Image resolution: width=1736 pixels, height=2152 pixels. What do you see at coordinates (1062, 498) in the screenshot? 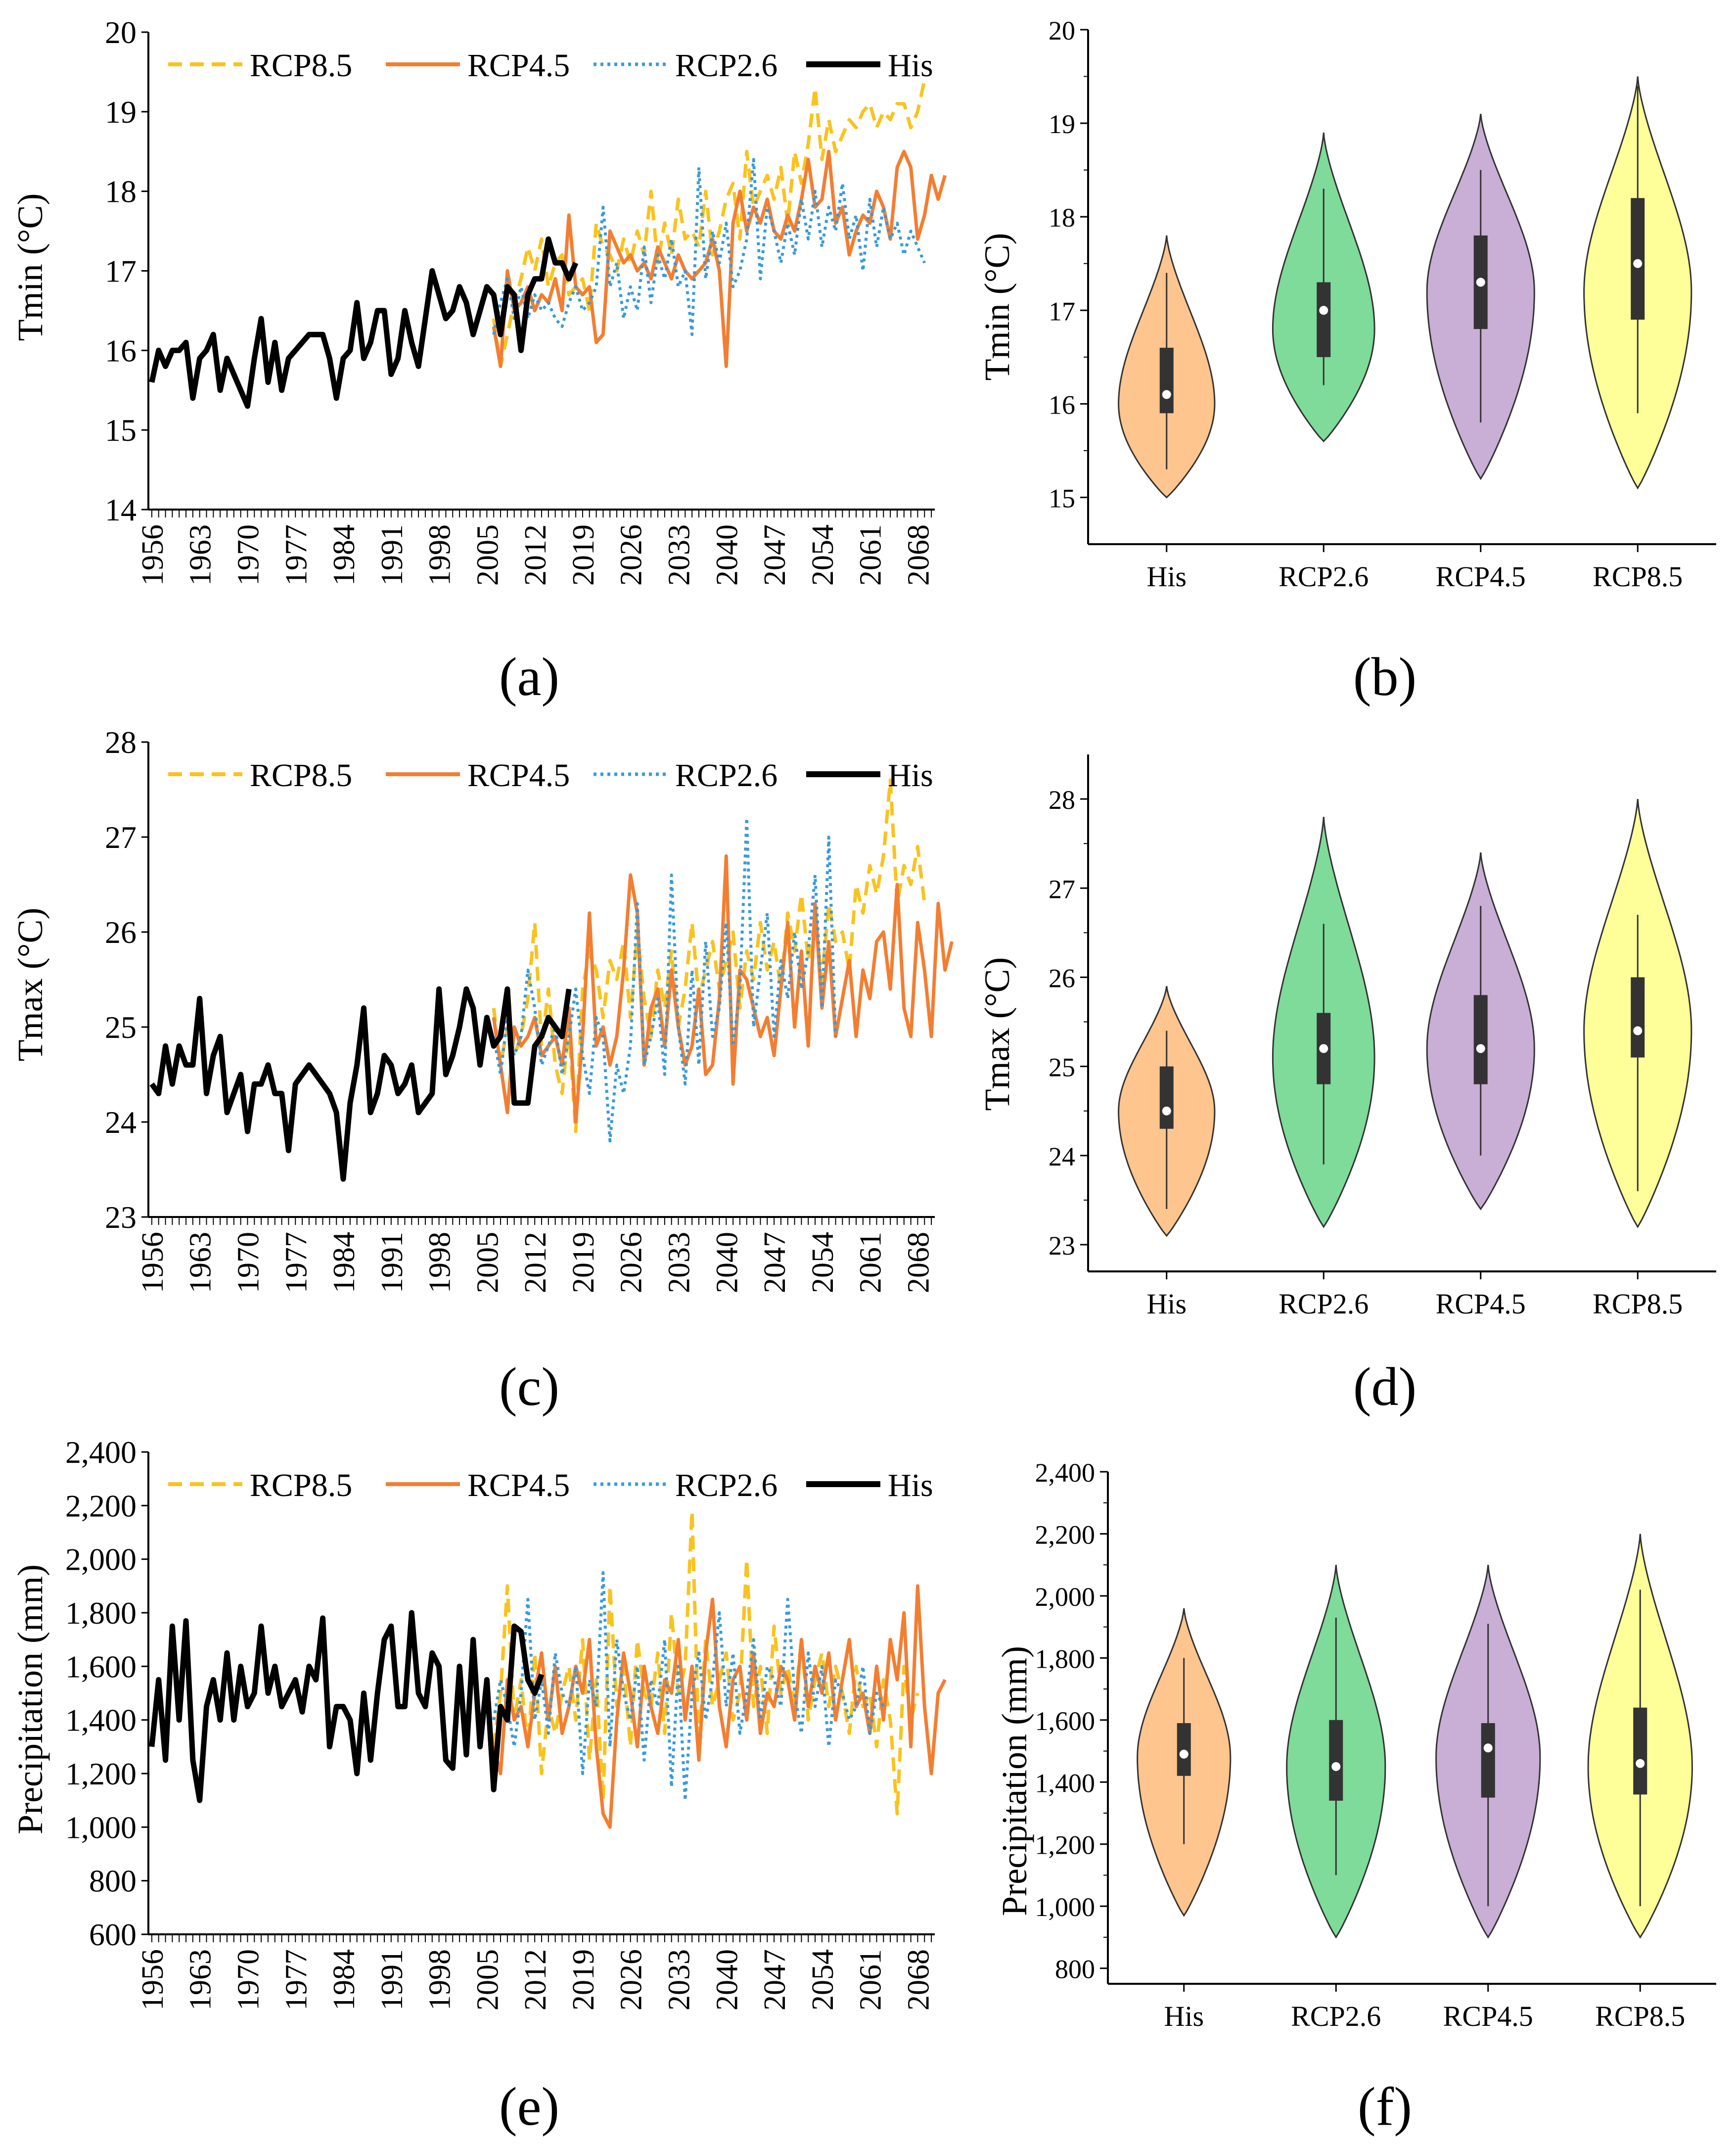
I see `y-tick-label: 15` at bounding box center [1062, 498].